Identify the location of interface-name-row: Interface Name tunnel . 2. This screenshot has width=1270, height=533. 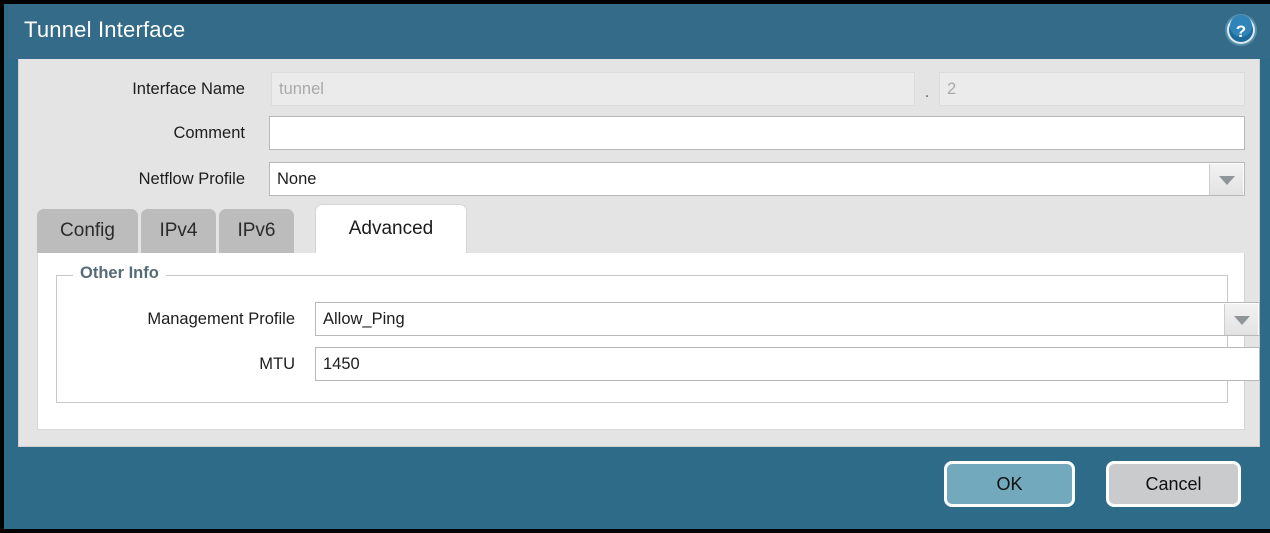
(639, 89).